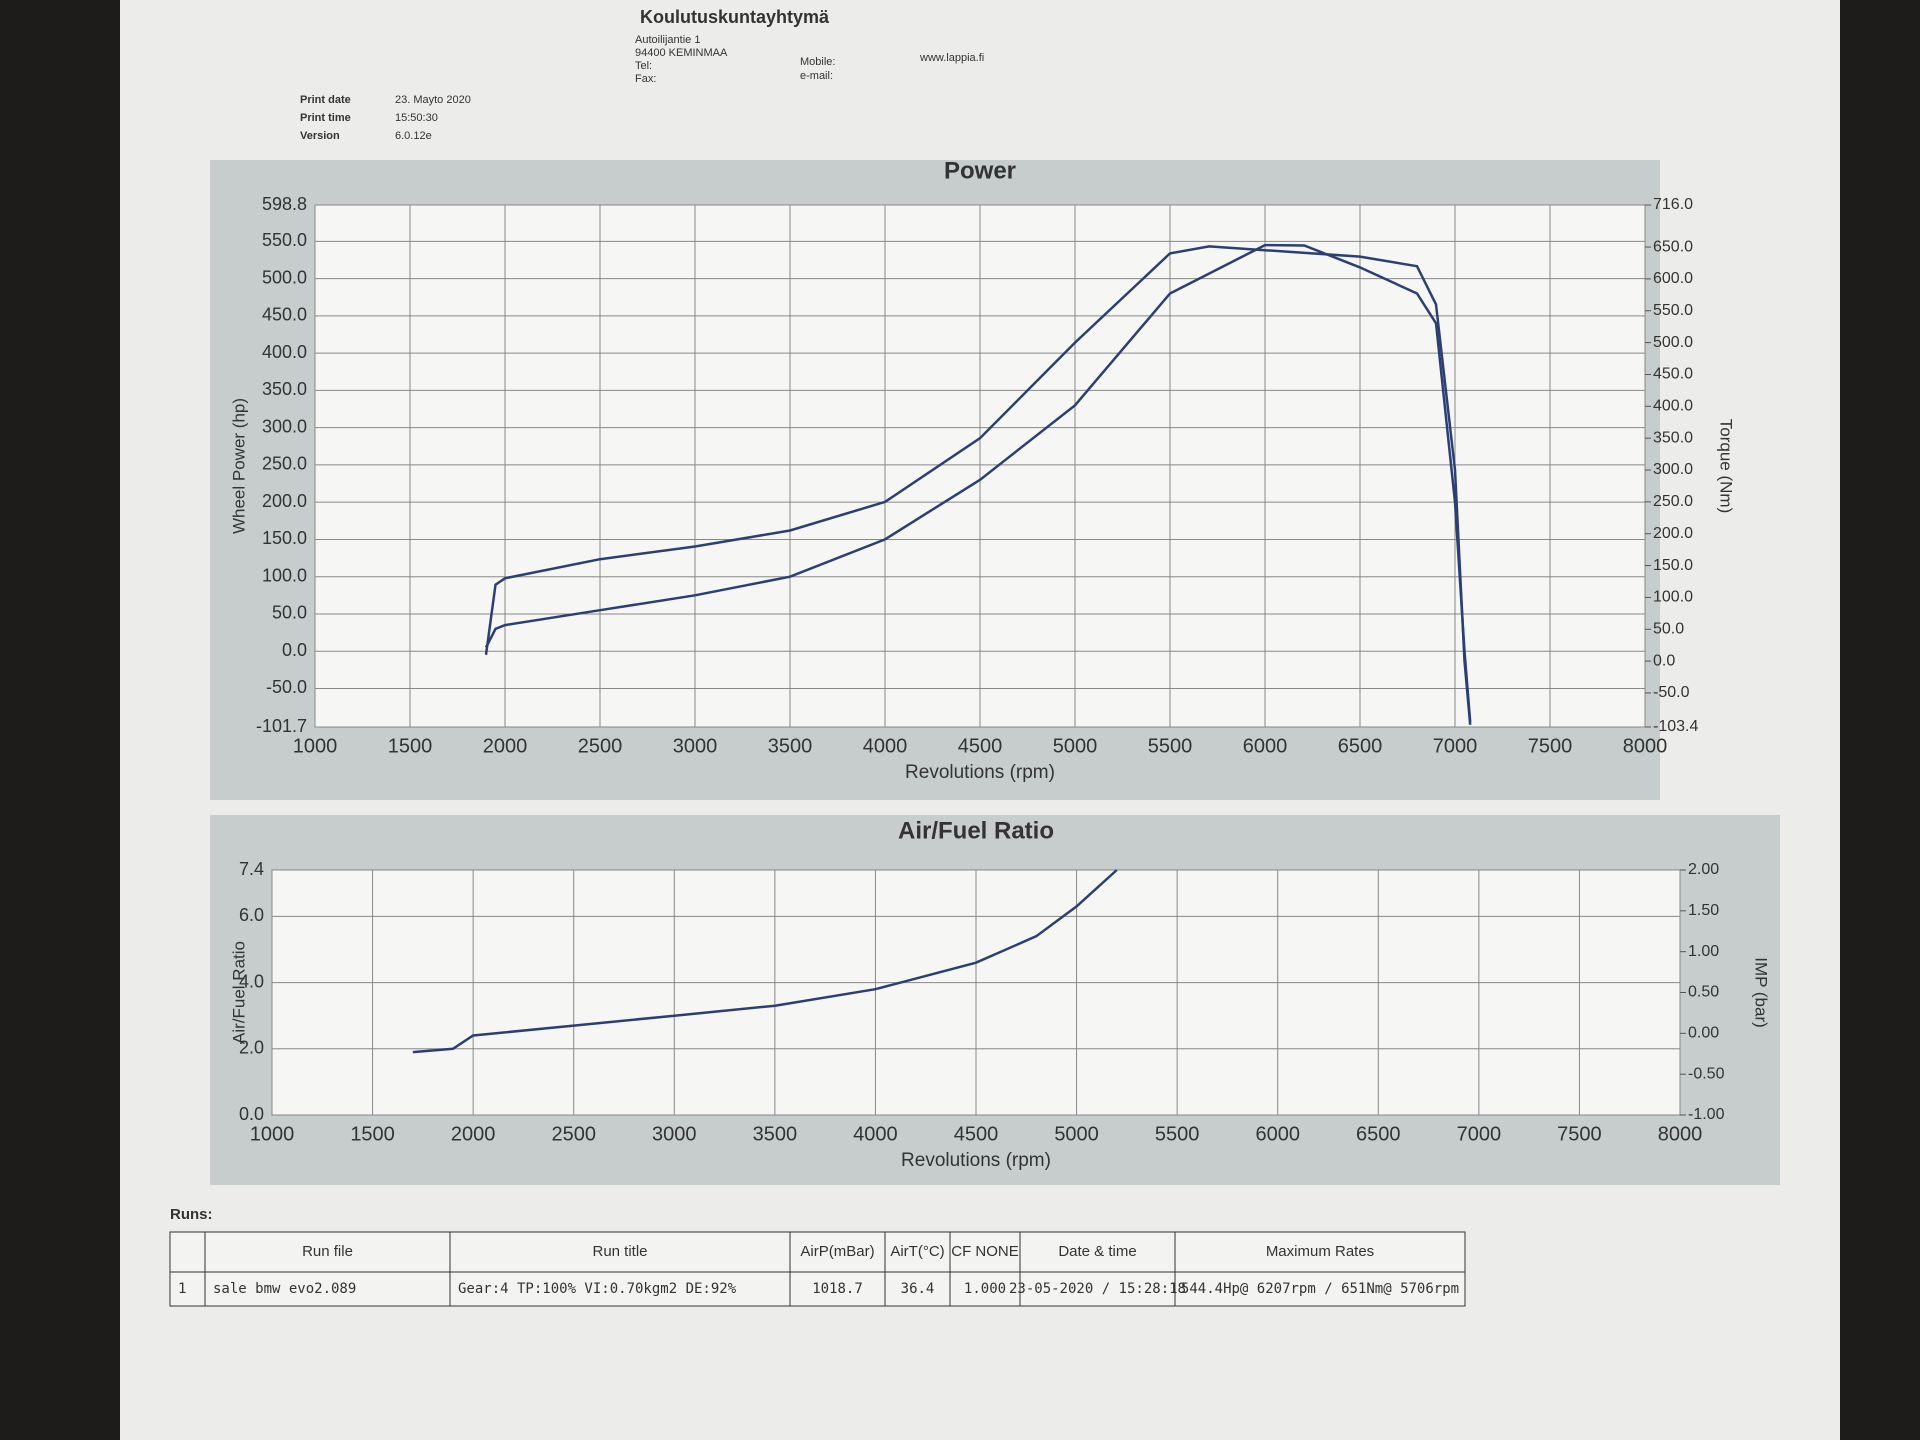 This screenshot has height=1440, width=1920. What do you see at coordinates (1673, 501) in the screenshot?
I see `y2-tick-label: 250.0` at bounding box center [1673, 501].